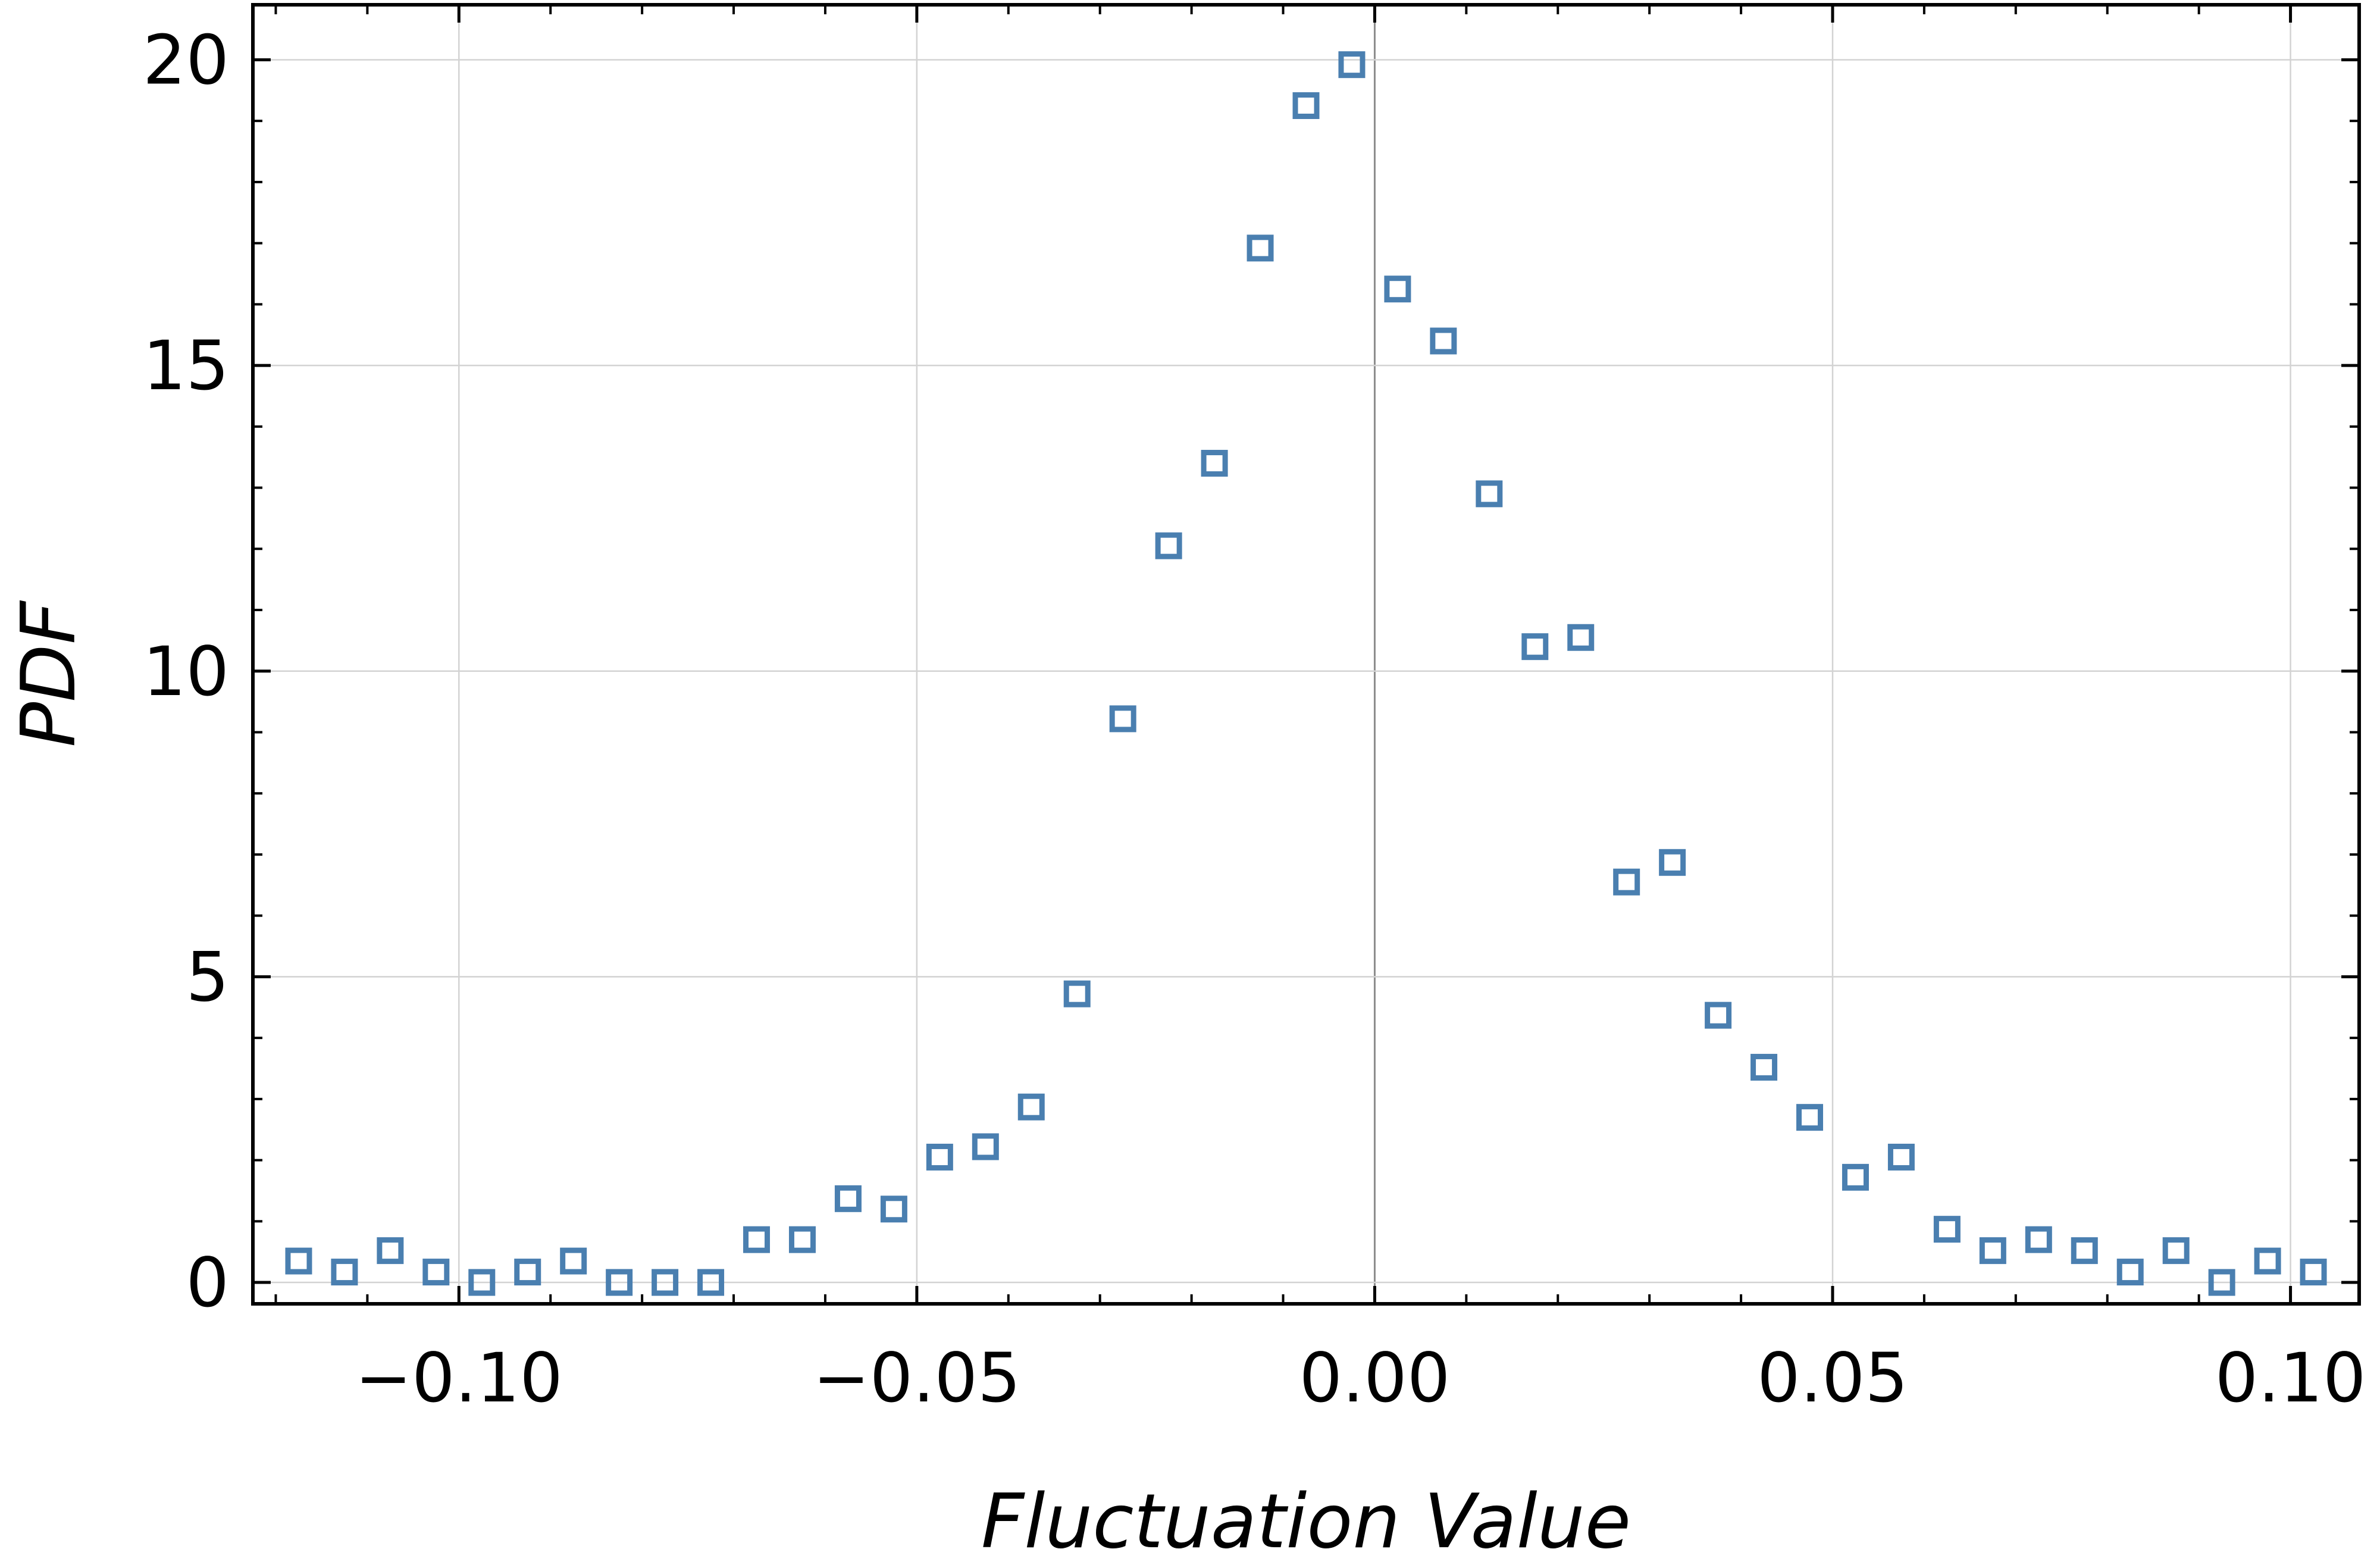 The image size is (2380, 1549). I want to click on x-tick-labels: −0.10 −0.05 0.00 0.05 0.10, so click(1360, 1377).